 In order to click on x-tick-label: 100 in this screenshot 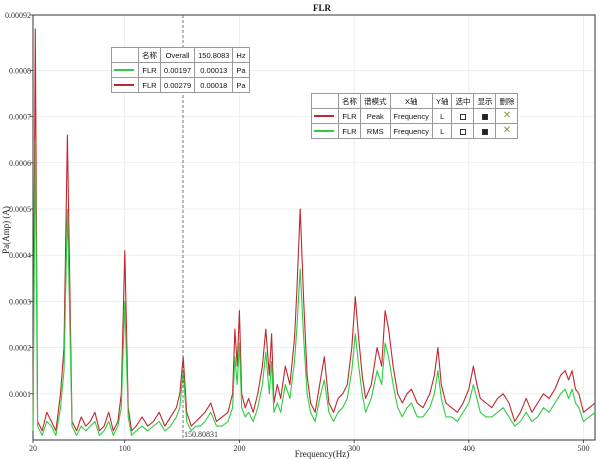, I will do `click(125, 448)`.